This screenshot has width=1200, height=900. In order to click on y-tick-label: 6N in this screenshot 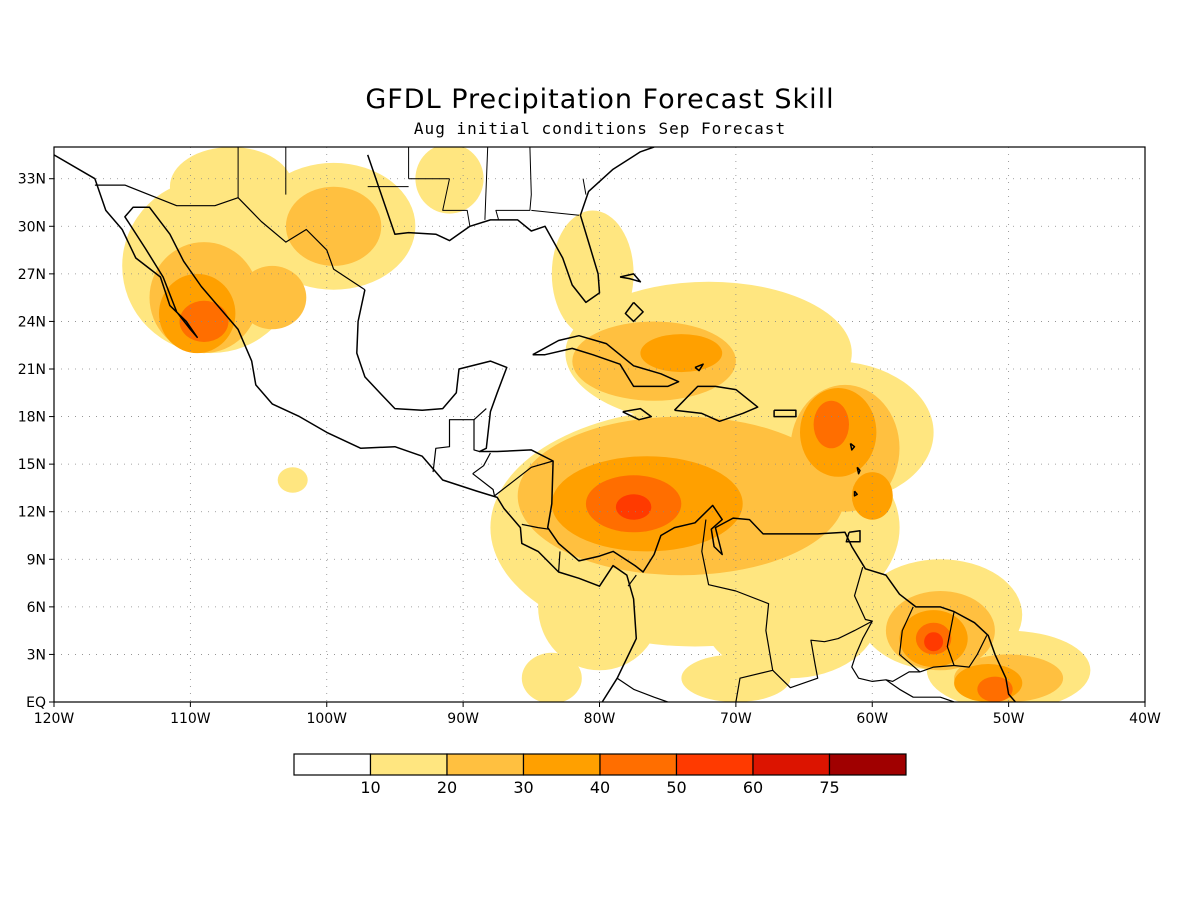, I will do `click(36, 608)`.